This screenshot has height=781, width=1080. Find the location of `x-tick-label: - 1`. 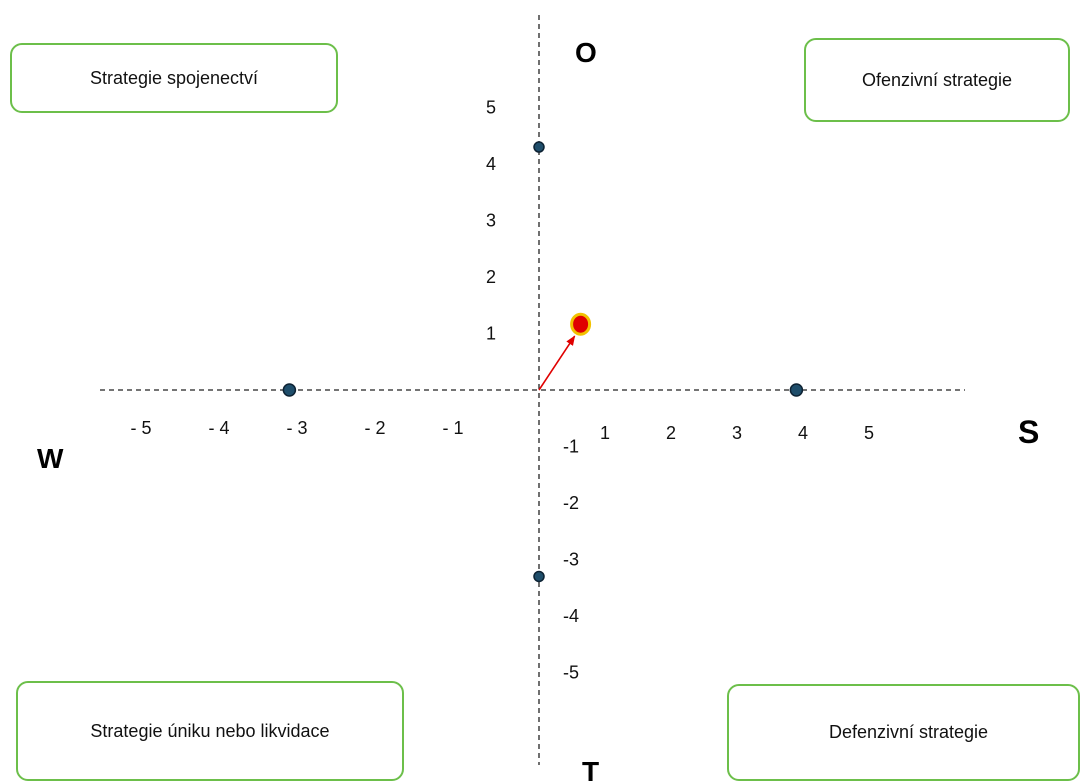

x-tick-label: - 1 is located at coordinates (452, 428).